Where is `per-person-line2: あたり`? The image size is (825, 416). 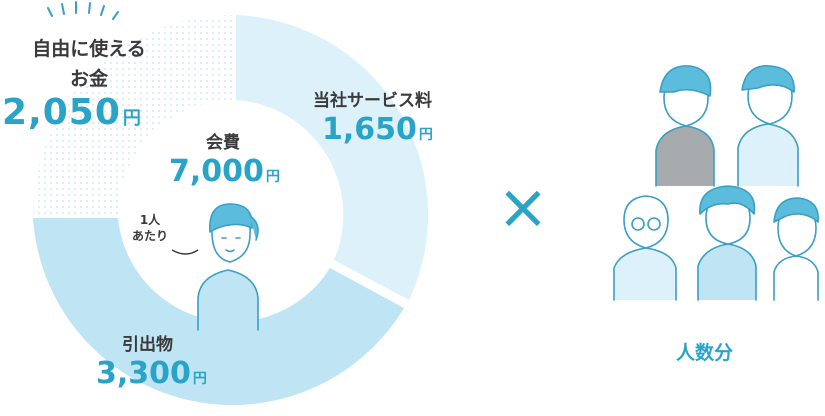
per-person-line2: あたり is located at coordinates (150, 236).